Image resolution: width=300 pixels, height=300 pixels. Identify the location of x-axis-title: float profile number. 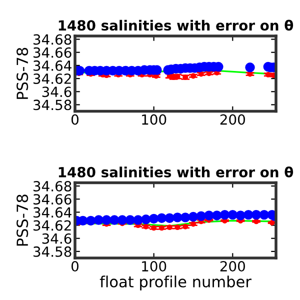
(176, 283).